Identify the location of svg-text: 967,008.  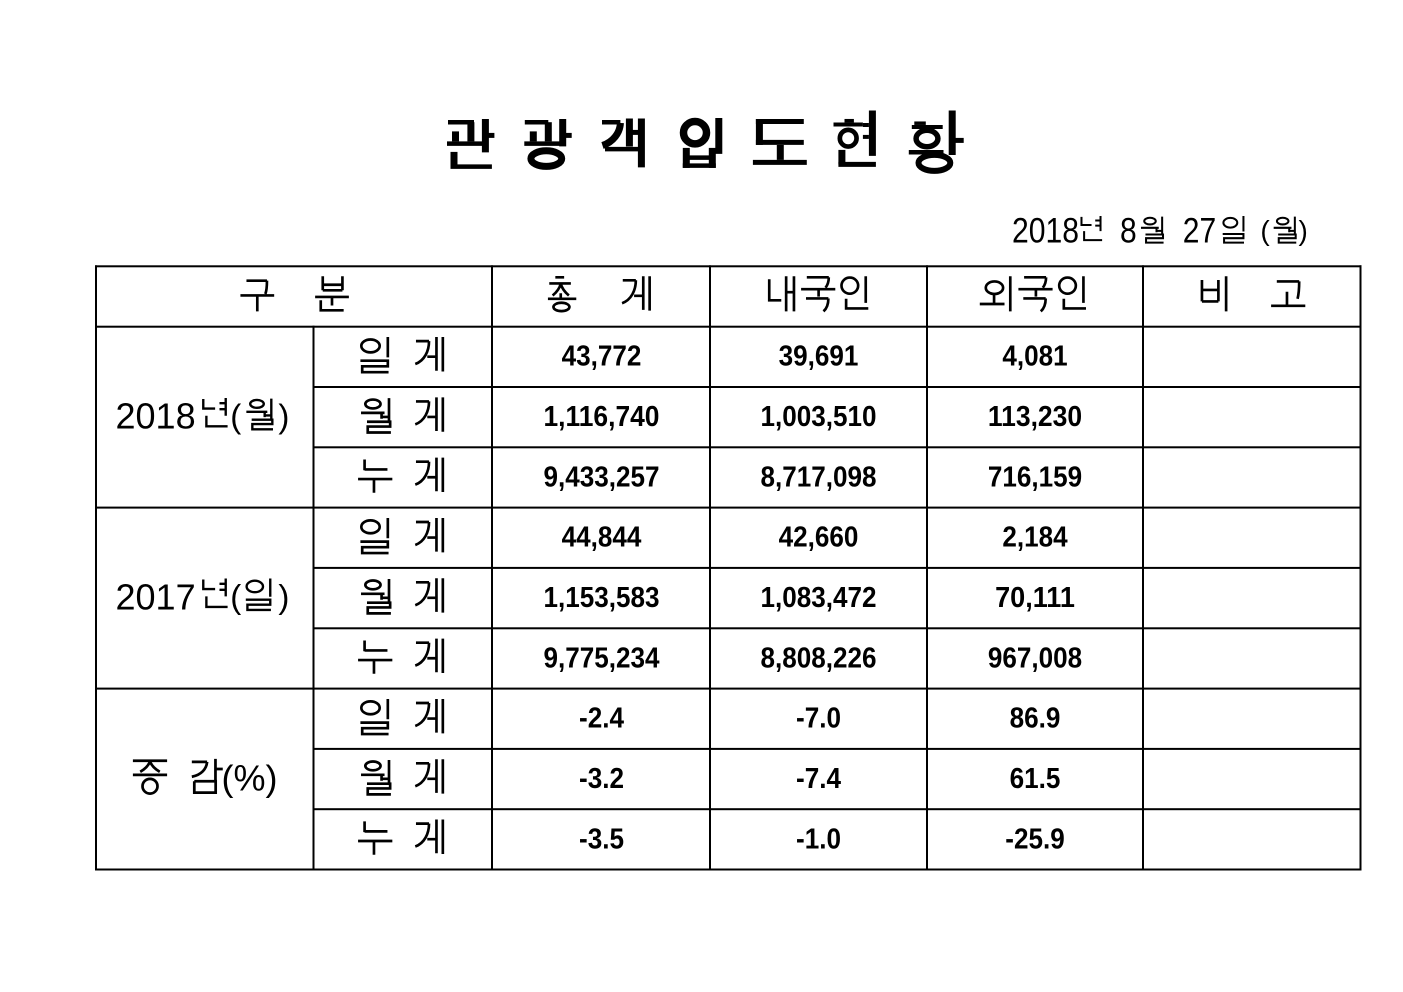
(1035, 658).